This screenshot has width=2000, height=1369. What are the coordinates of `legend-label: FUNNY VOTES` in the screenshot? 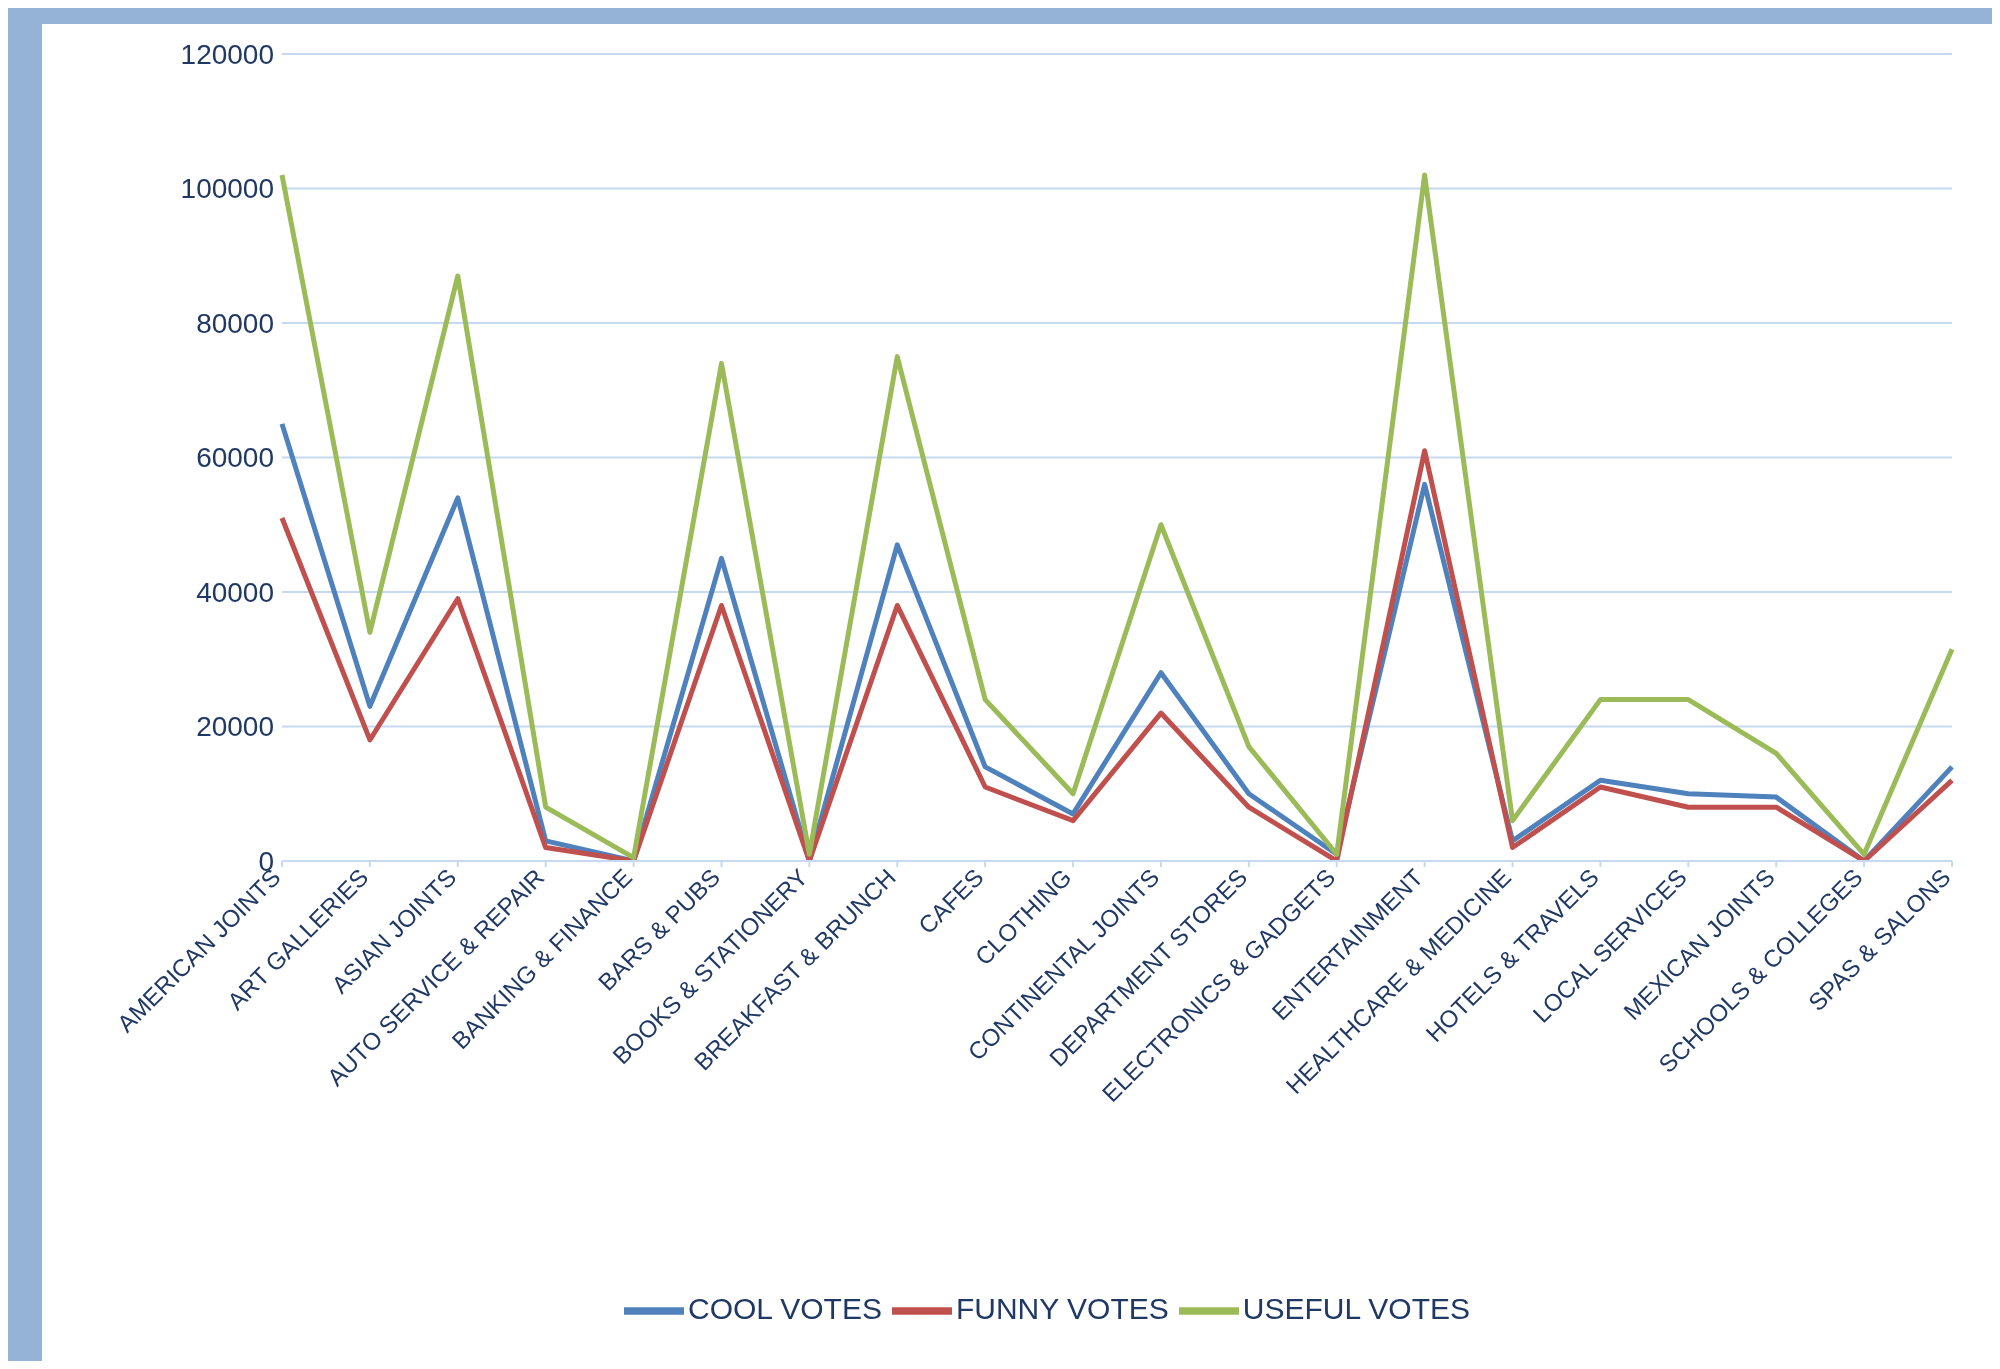 It's located at (1062, 1308).